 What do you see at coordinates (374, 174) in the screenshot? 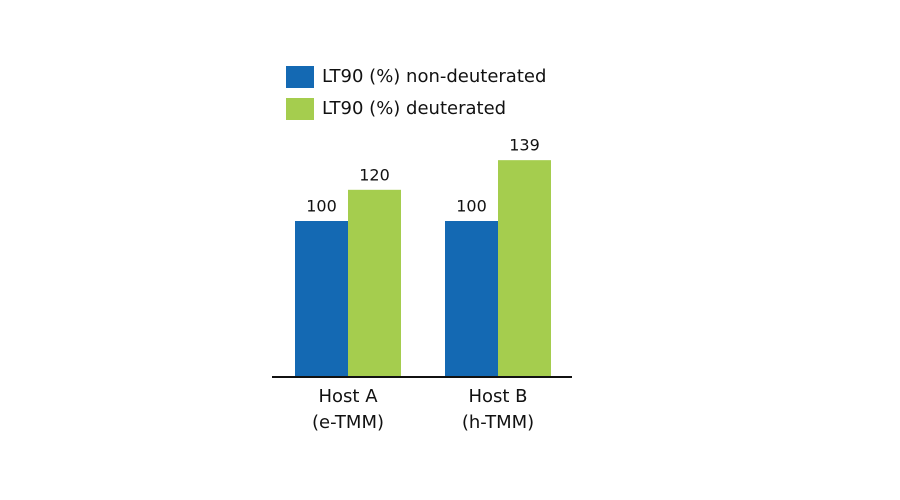
I see `value-label: 120` at bounding box center [374, 174].